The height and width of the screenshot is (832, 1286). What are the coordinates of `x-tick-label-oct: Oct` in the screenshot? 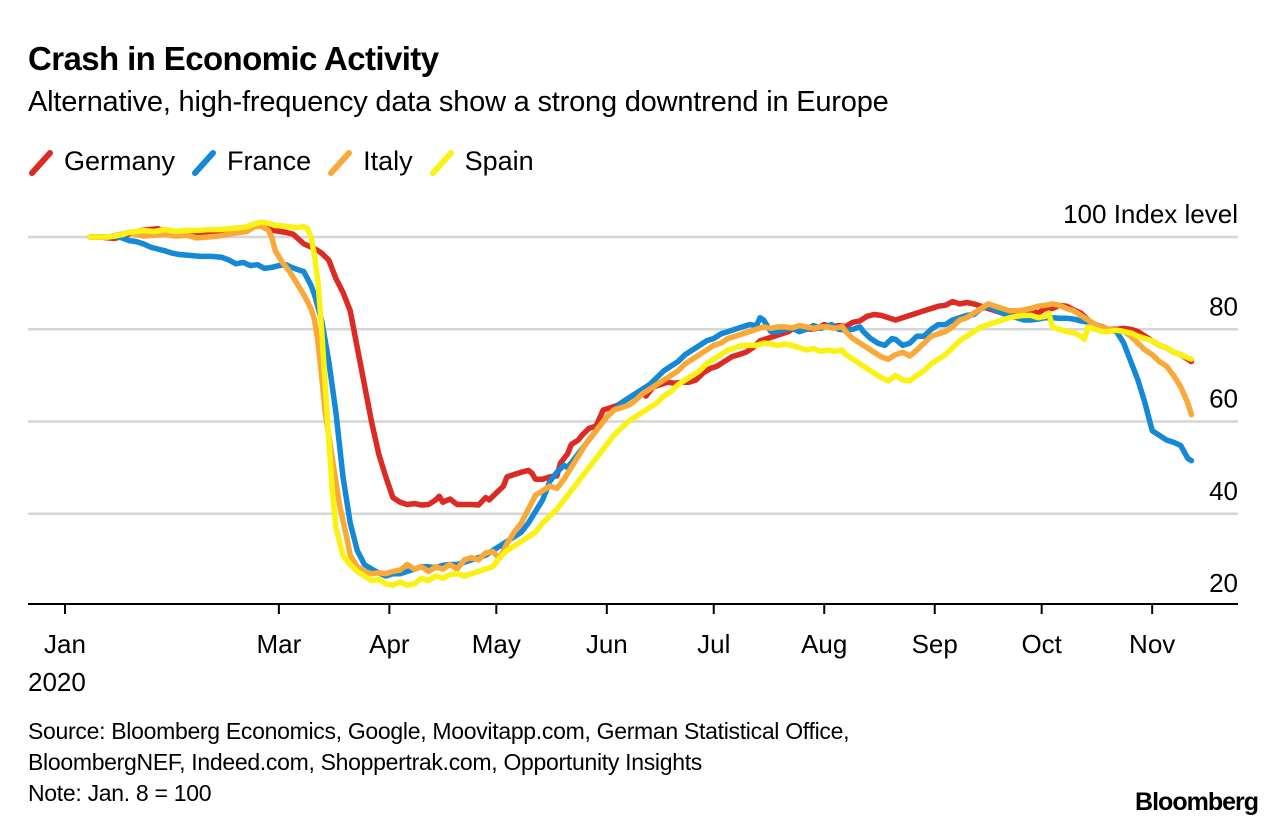 It's located at (1041, 644).